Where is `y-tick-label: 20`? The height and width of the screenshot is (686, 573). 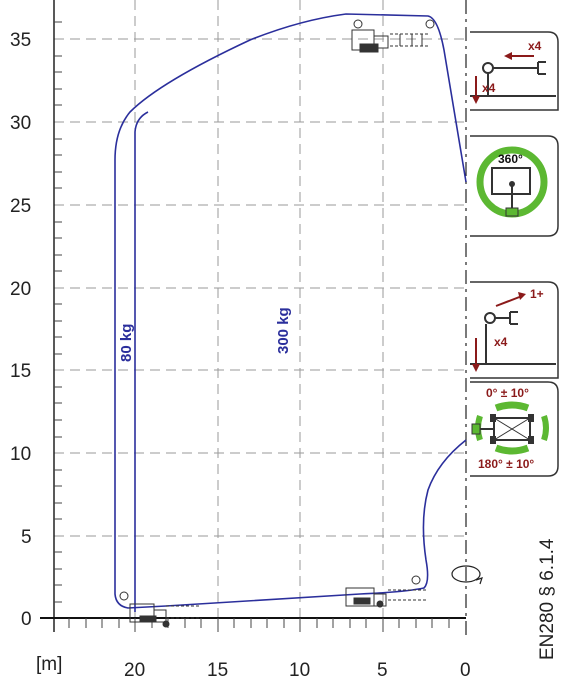 y-tick-label: 20 is located at coordinates (20, 289).